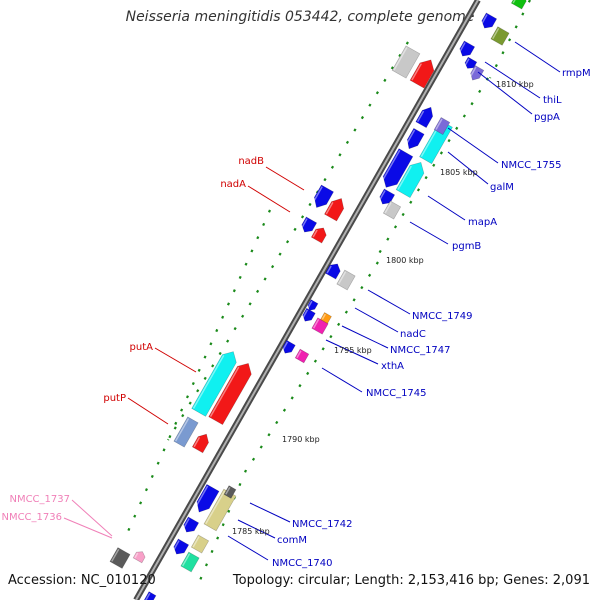 The width and height of the screenshot is (600, 600). Describe the element at coordinates (190, 525) in the screenshot. I see `feature-blue-comM` at that location.